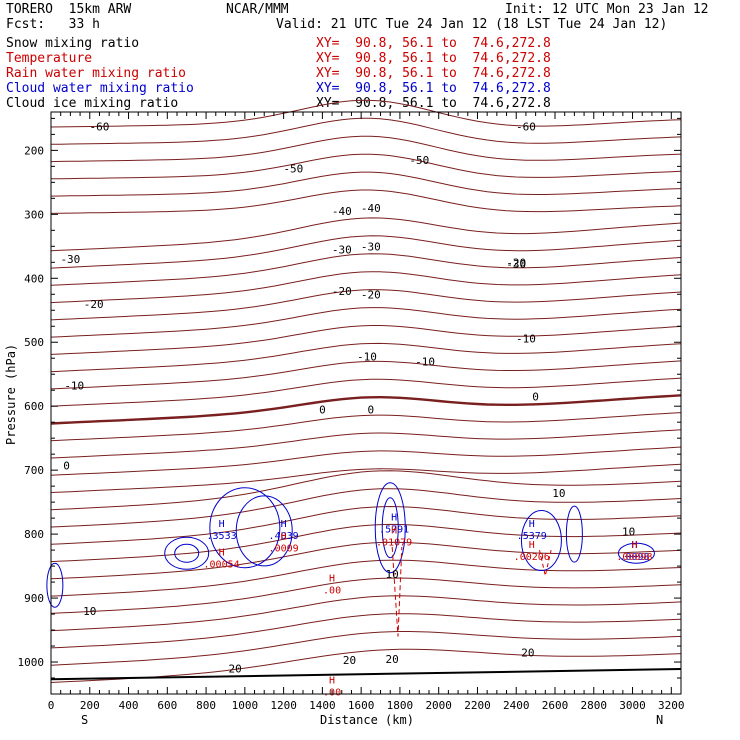 The image size is (740, 740). What do you see at coordinates (100, 88) in the screenshot?
I see `field-name-cloud-water: Cloud water mixing ratio` at bounding box center [100, 88].